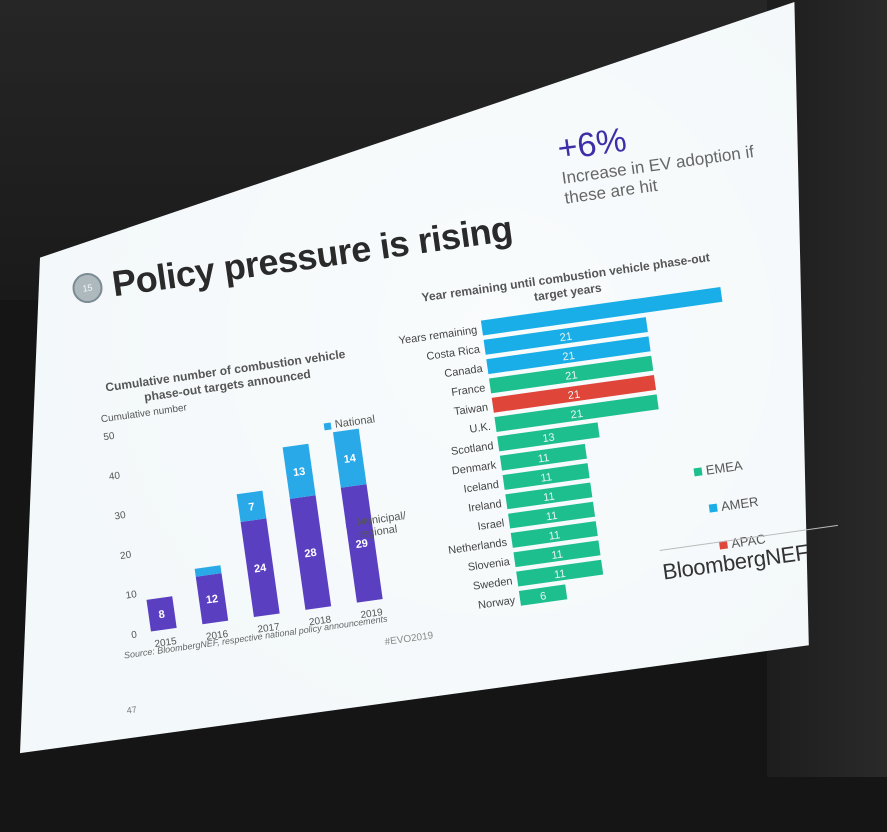 Image resolution: width=887 pixels, height=832 pixels. Describe the element at coordinates (484, 506) in the screenshot. I see `category-label: Ireland` at that location.